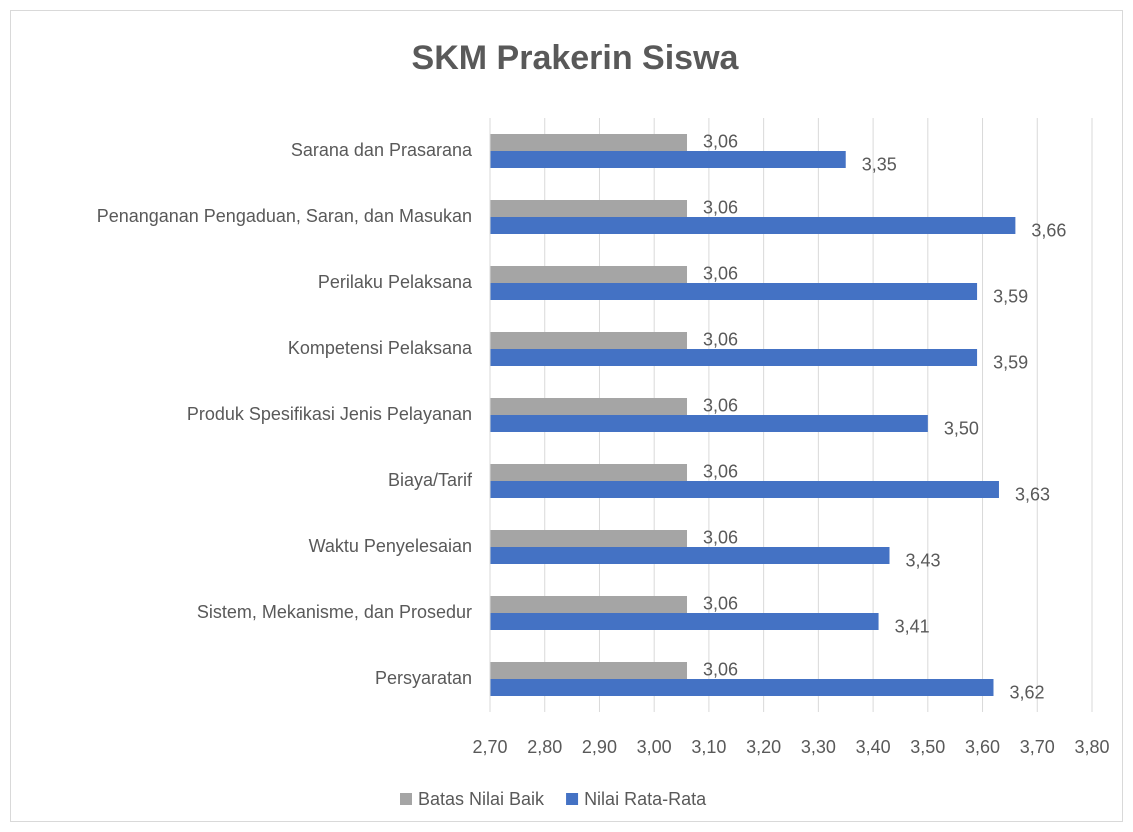 Image resolution: width=1133 pixels, height=832 pixels. What do you see at coordinates (481, 799) in the screenshot?
I see `legend-label: Batas Nilai Baik` at bounding box center [481, 799].